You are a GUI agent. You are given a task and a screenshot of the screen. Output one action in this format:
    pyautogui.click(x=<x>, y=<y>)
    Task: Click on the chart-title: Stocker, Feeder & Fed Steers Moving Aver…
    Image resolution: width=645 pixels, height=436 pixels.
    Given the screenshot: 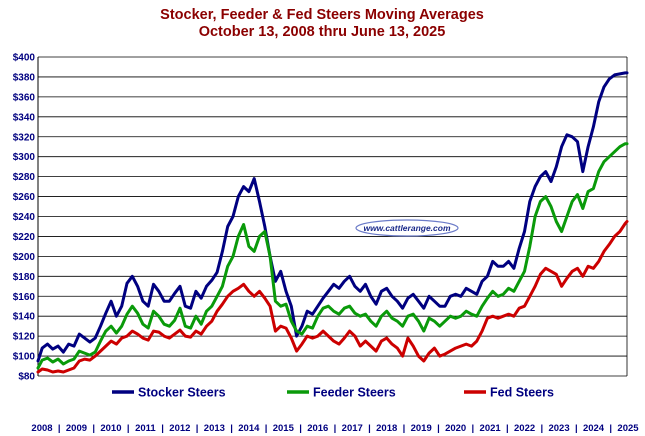 What is the action you would take?
    pyautogui.click(x=322, y=15)
    